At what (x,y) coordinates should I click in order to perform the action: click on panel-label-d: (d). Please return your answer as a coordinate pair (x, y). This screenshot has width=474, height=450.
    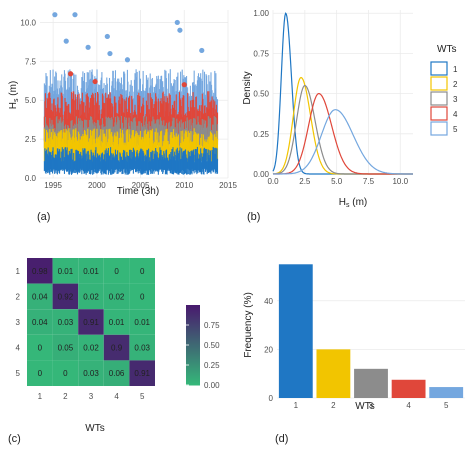
    Looking at the image, I should click on (281, 439).